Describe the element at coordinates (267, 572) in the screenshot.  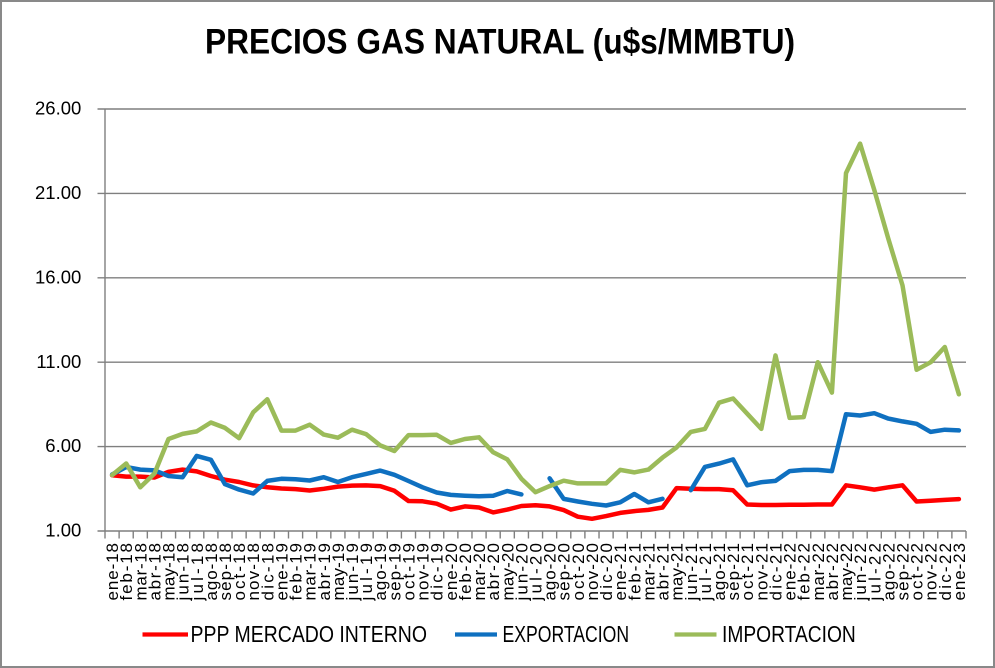
I see `svg-text: dic-18` at that location.